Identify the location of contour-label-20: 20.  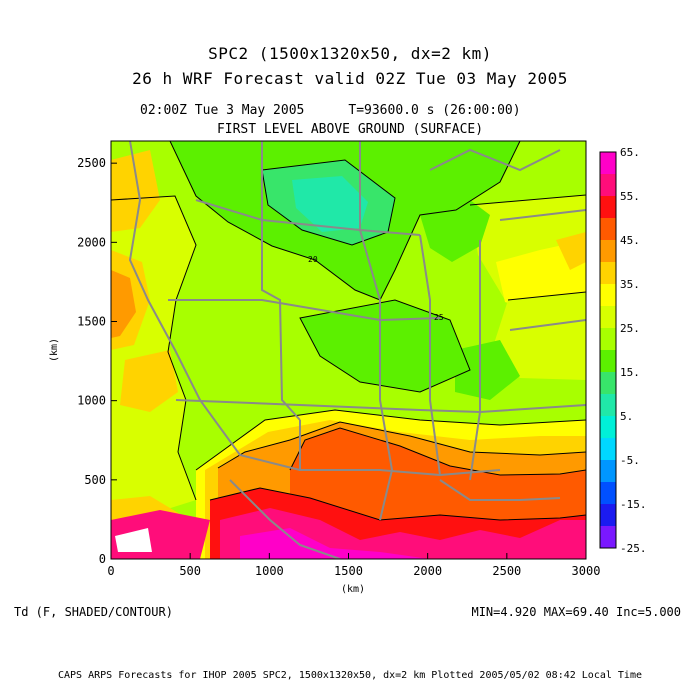
(313, 259).